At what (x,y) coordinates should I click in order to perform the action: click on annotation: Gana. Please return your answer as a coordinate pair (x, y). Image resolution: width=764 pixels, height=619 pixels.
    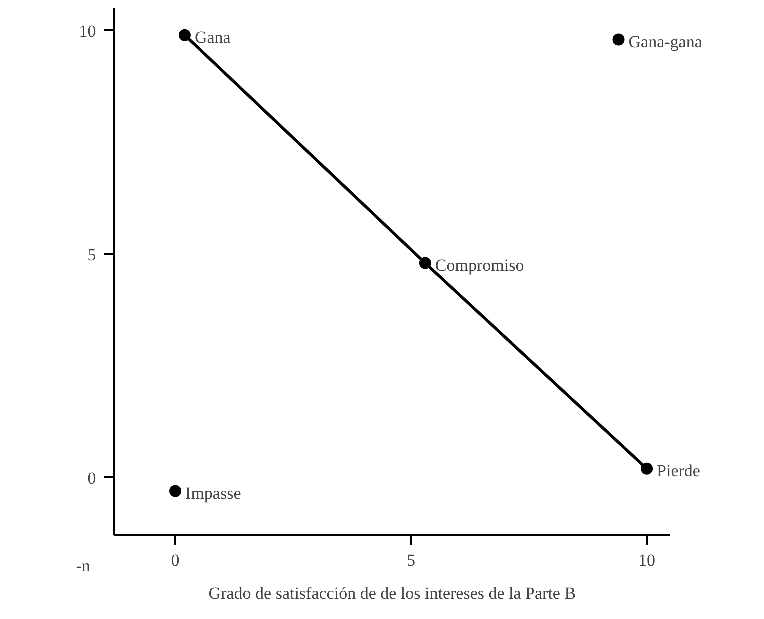
    Looking at the image, I should click on (213, 37).